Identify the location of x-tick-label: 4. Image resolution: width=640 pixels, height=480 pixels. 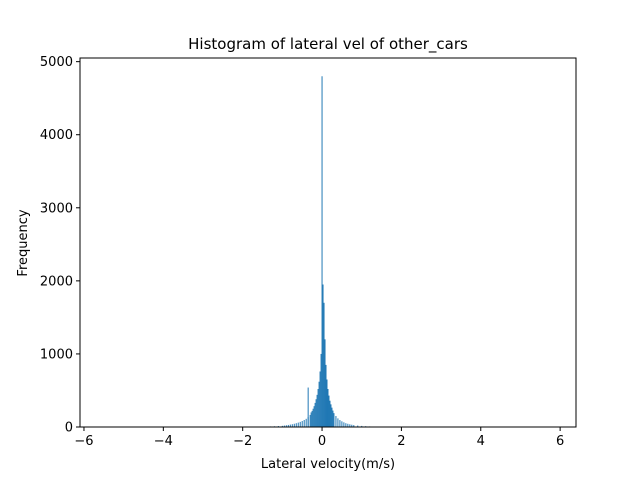
(481, 441).